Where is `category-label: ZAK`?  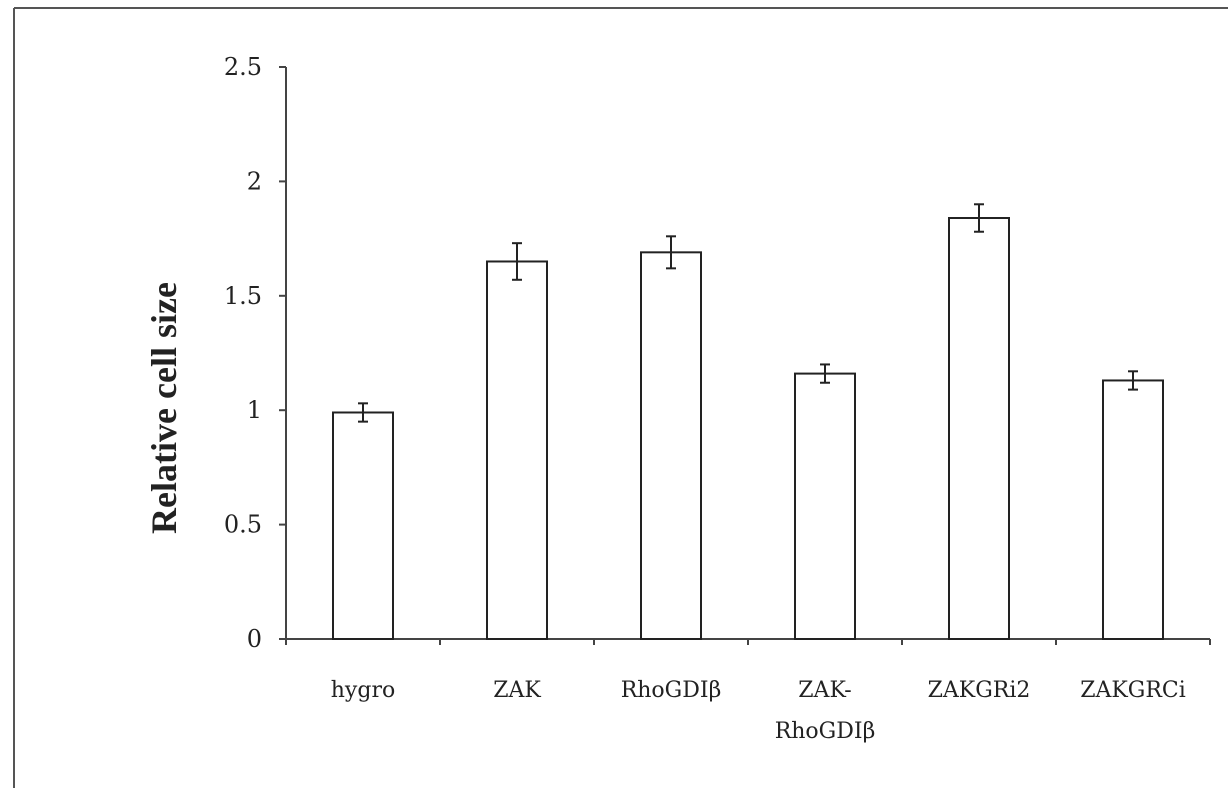 category-label: ZAK is located at coordinates (517, 690).